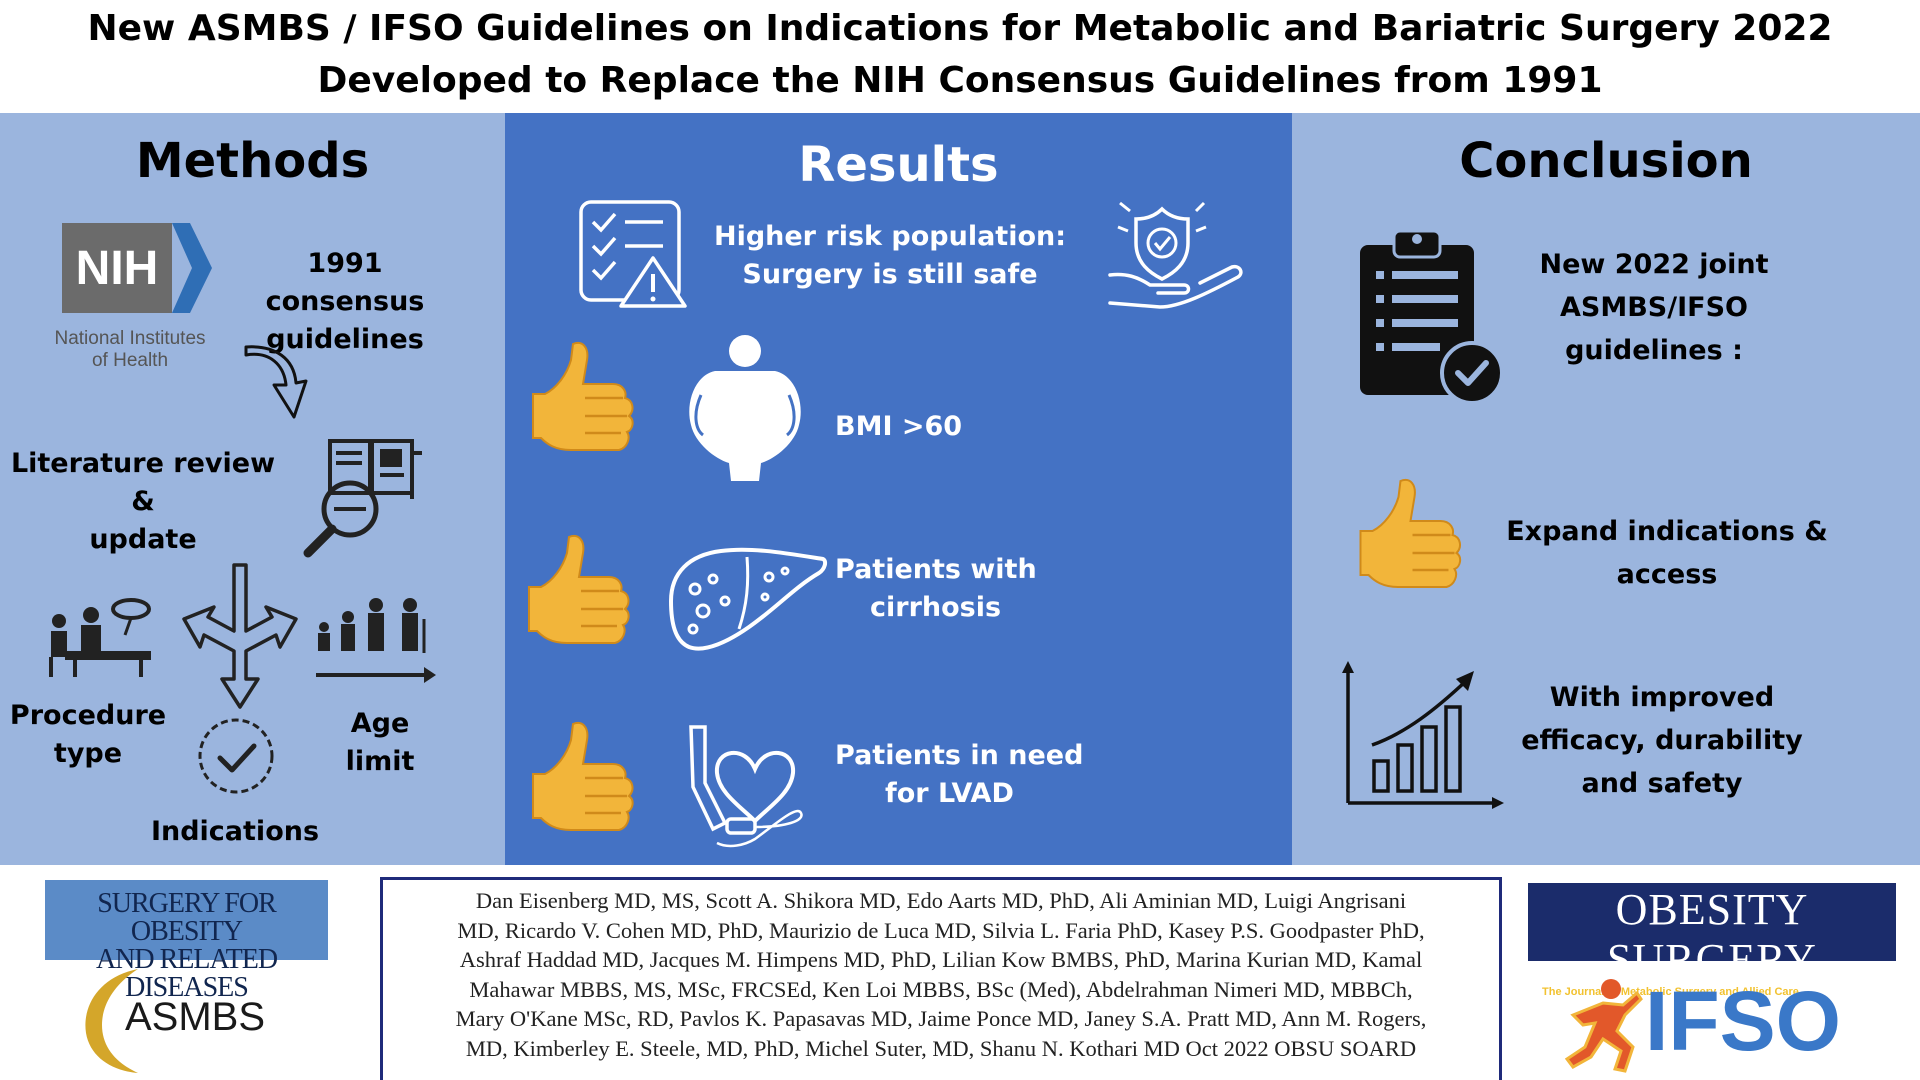 The image size is (1920, 1080). I want to click on methods-heading: Methods, so click(252, 161).